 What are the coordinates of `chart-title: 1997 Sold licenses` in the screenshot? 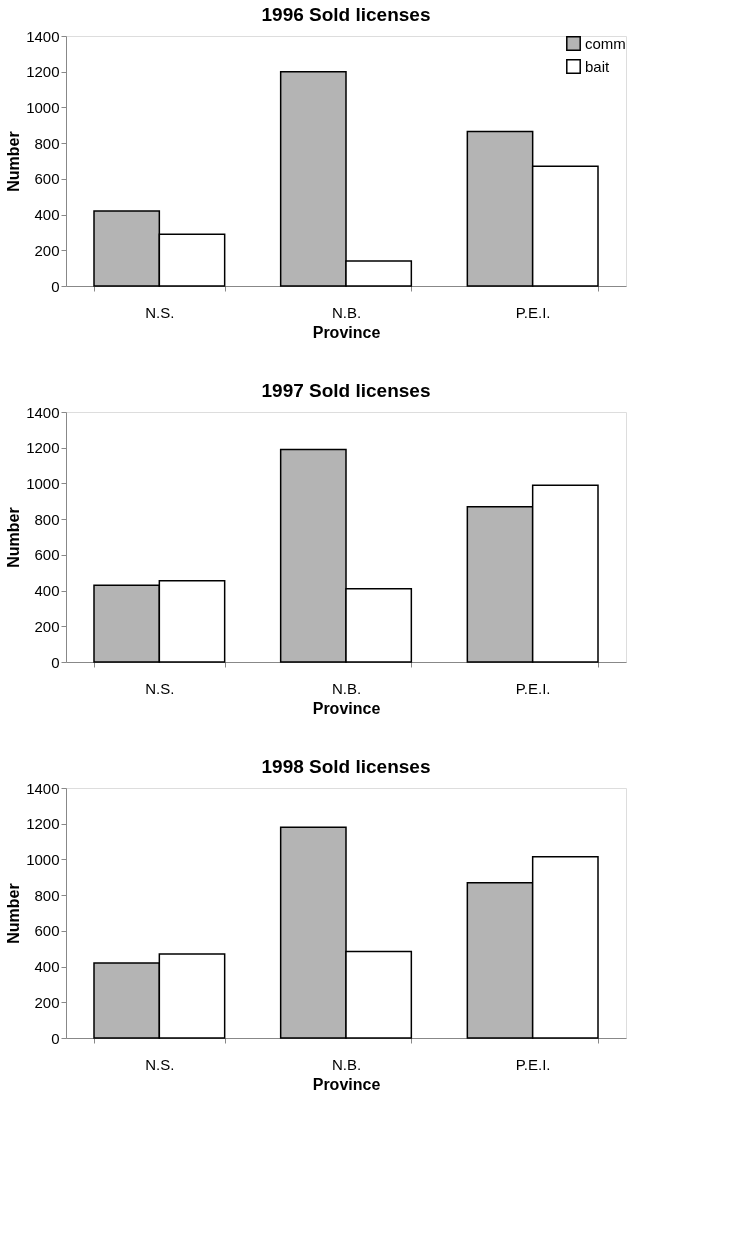 It's located at (346, 390).